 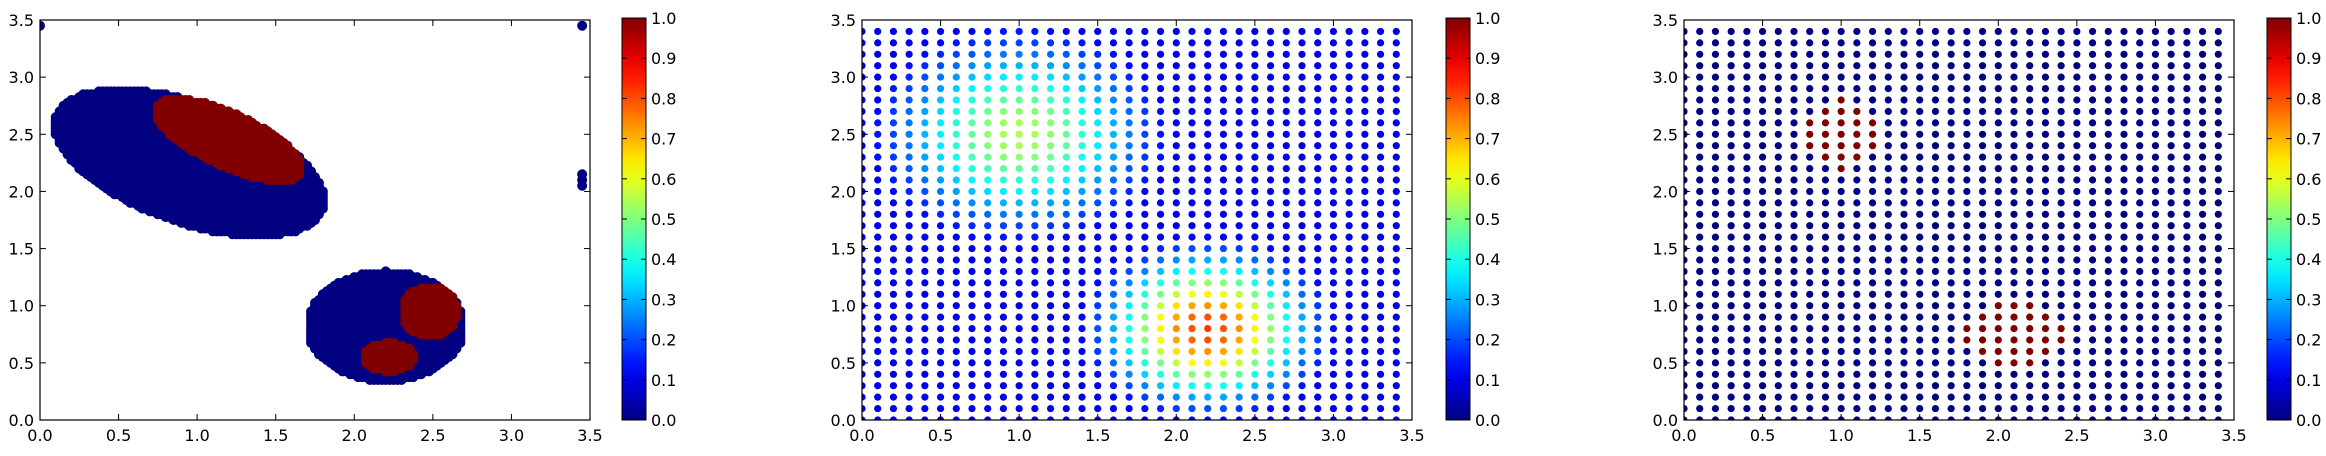 What do you see at coordinates (21, 363) in the screenshot?
I see `y-tick-label: 0.5` at bounding box center [21, 363].